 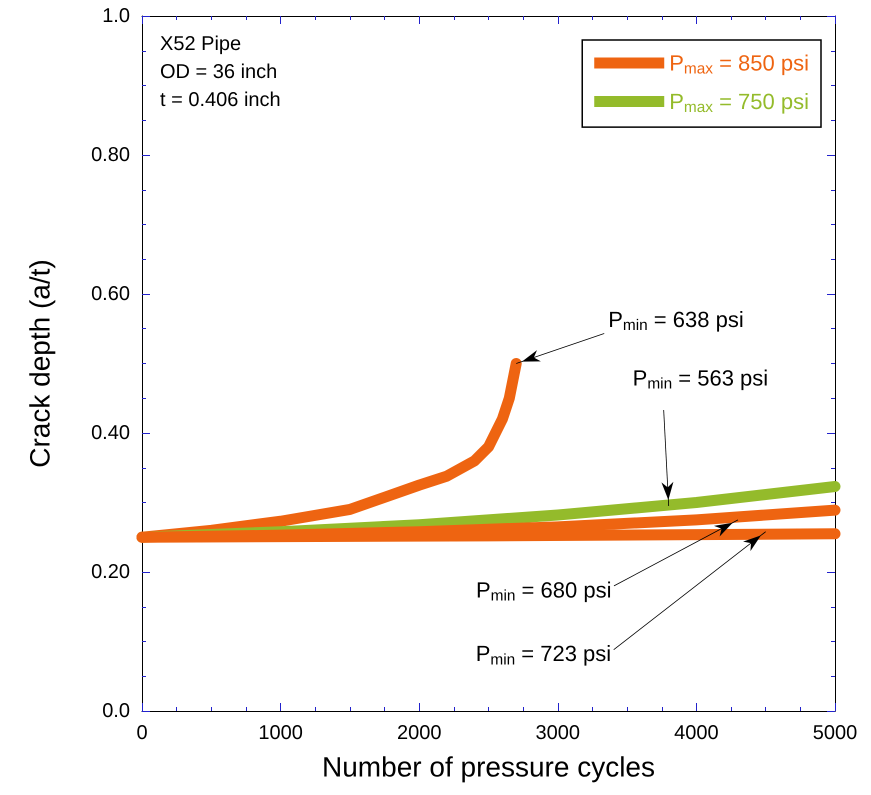 What do you see at coordinates (219, 72) in the screenshot?
I see `annotation: OD = 36 inch` at bounding box center [219, 72].